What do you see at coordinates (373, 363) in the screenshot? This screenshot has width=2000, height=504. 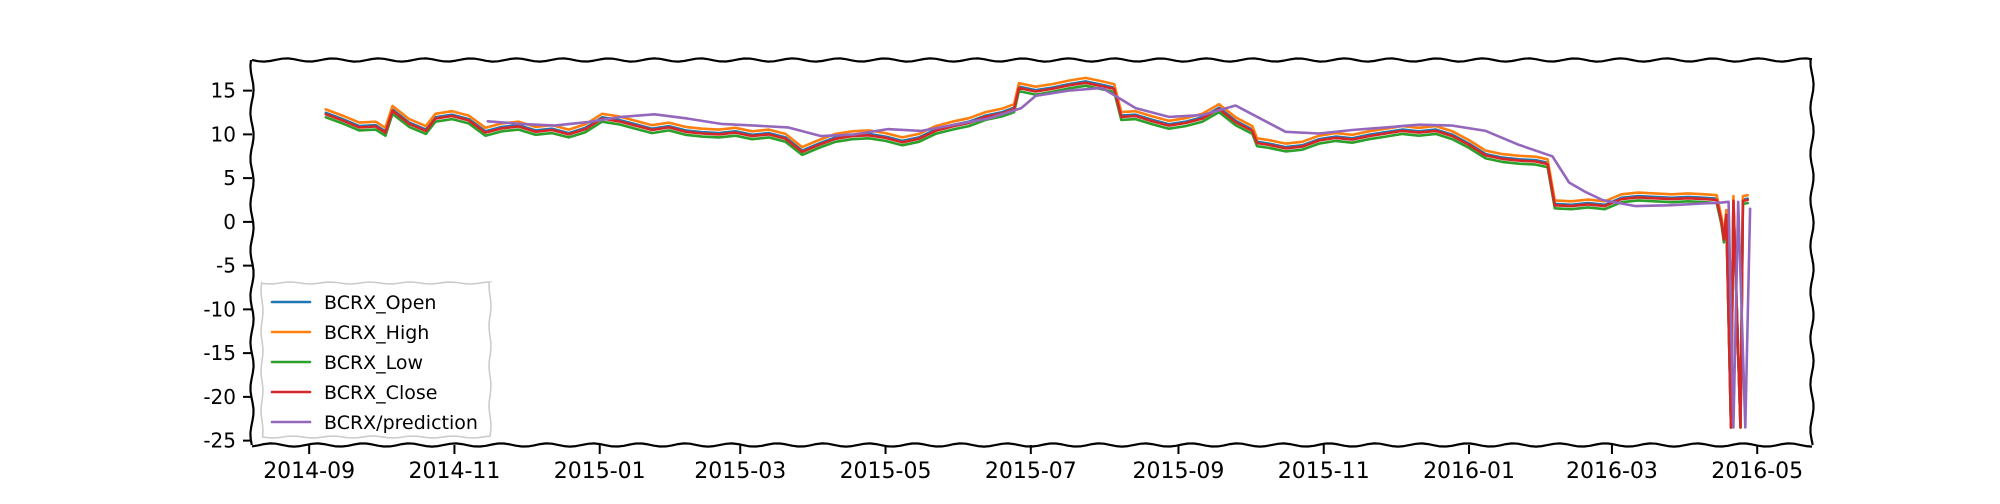 I see `legend-label: BCRX_Low` at bounding box center [373, 363].